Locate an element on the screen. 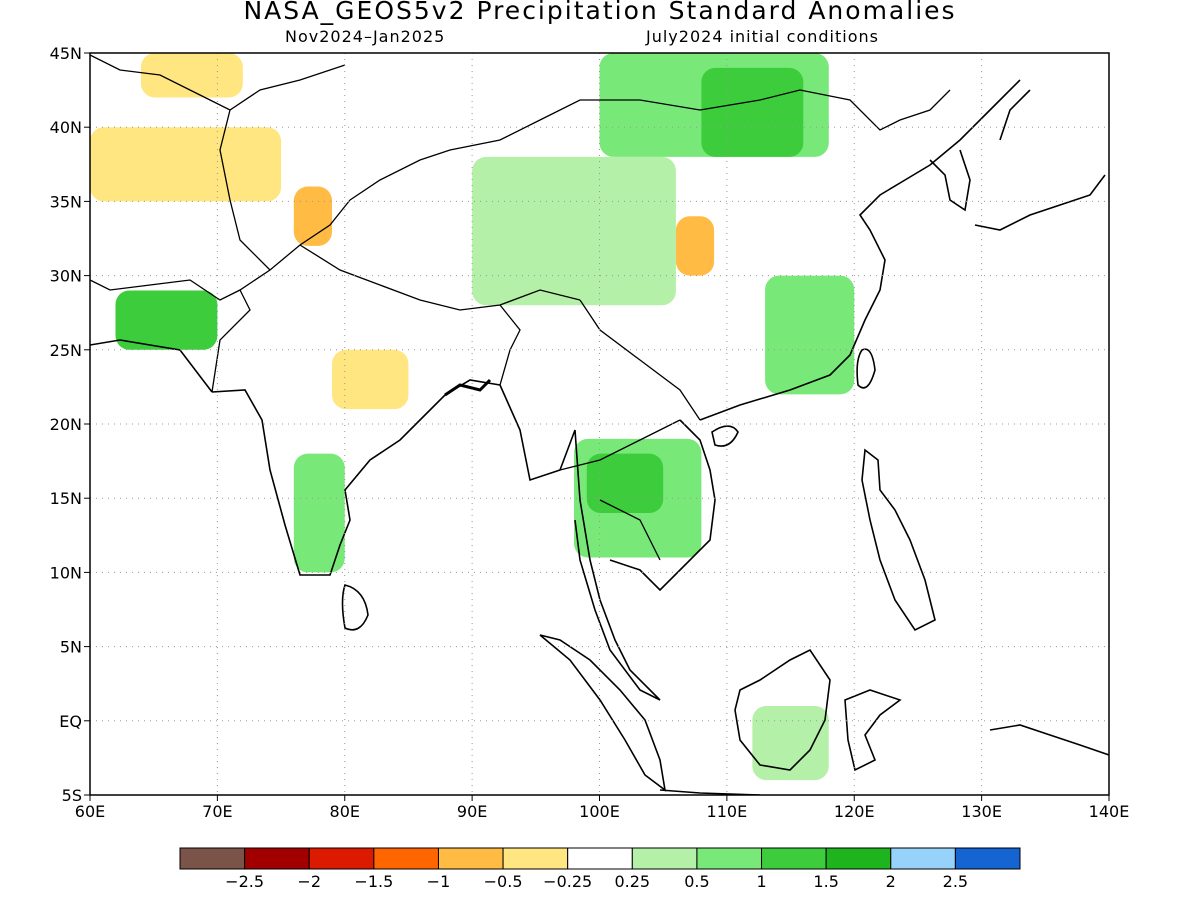 The width and height of the screenshot is (1200, 900). lon-tick-label: 110E is located at coordinates (727, 811).